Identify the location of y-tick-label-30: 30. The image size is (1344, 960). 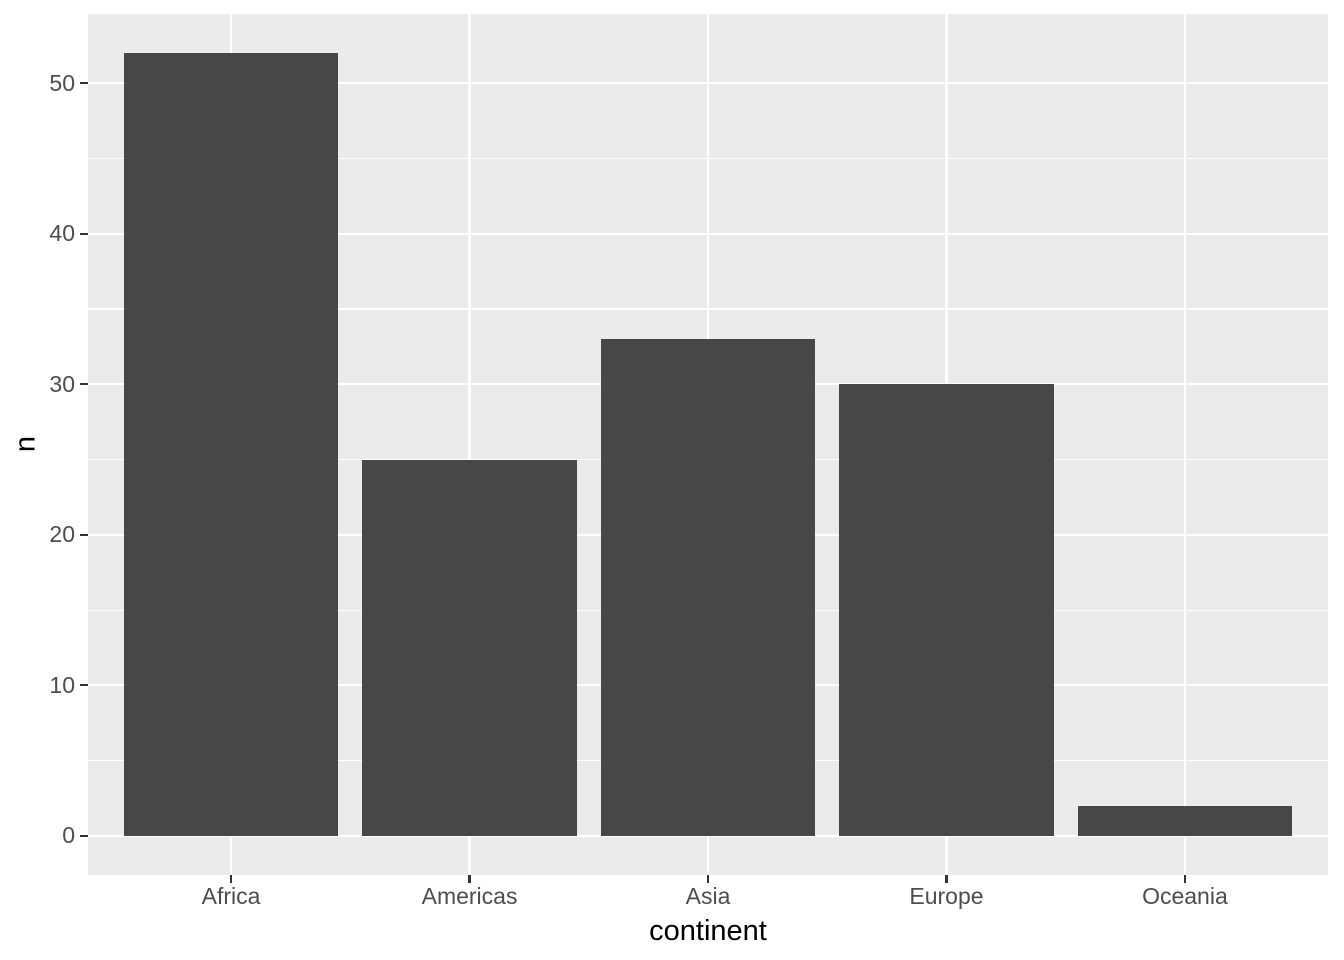
(62, 383).